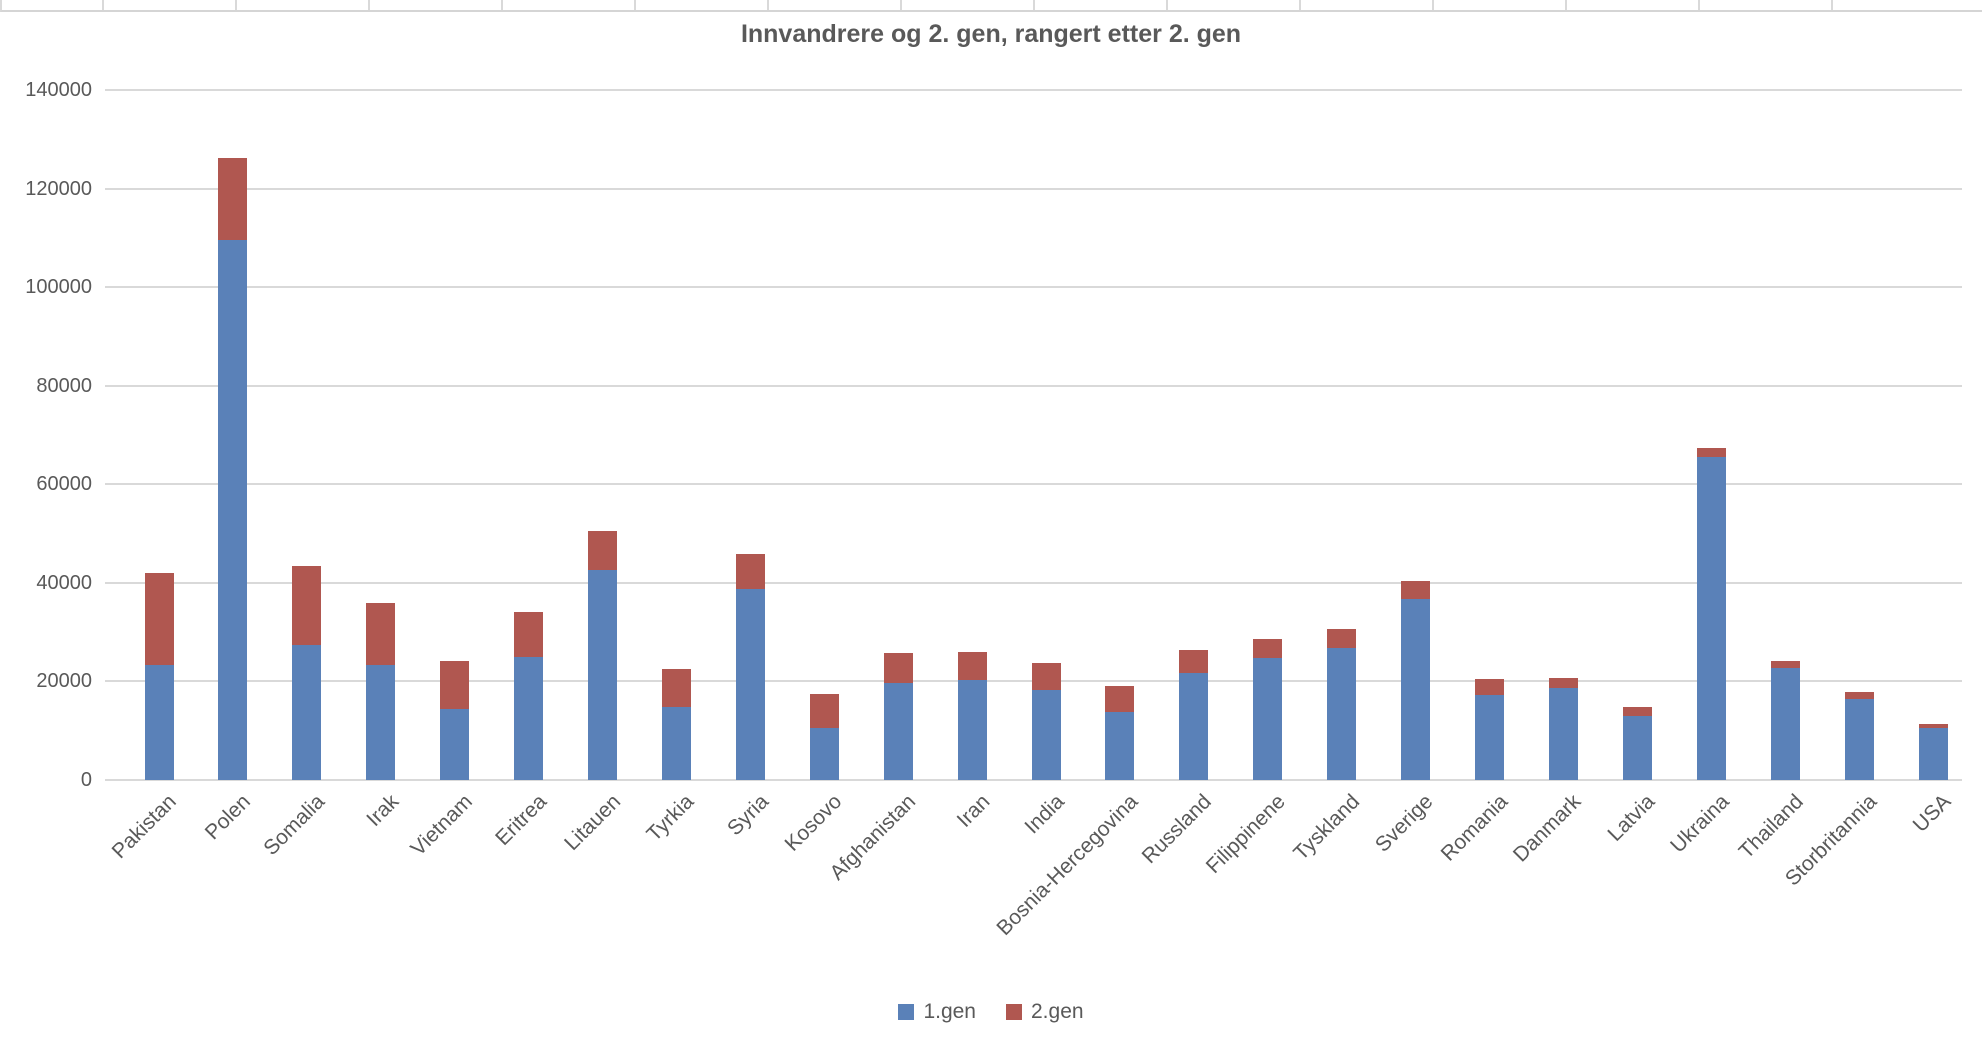  I want to click on y-axis-tick-label: 100000, so click(58, 287).